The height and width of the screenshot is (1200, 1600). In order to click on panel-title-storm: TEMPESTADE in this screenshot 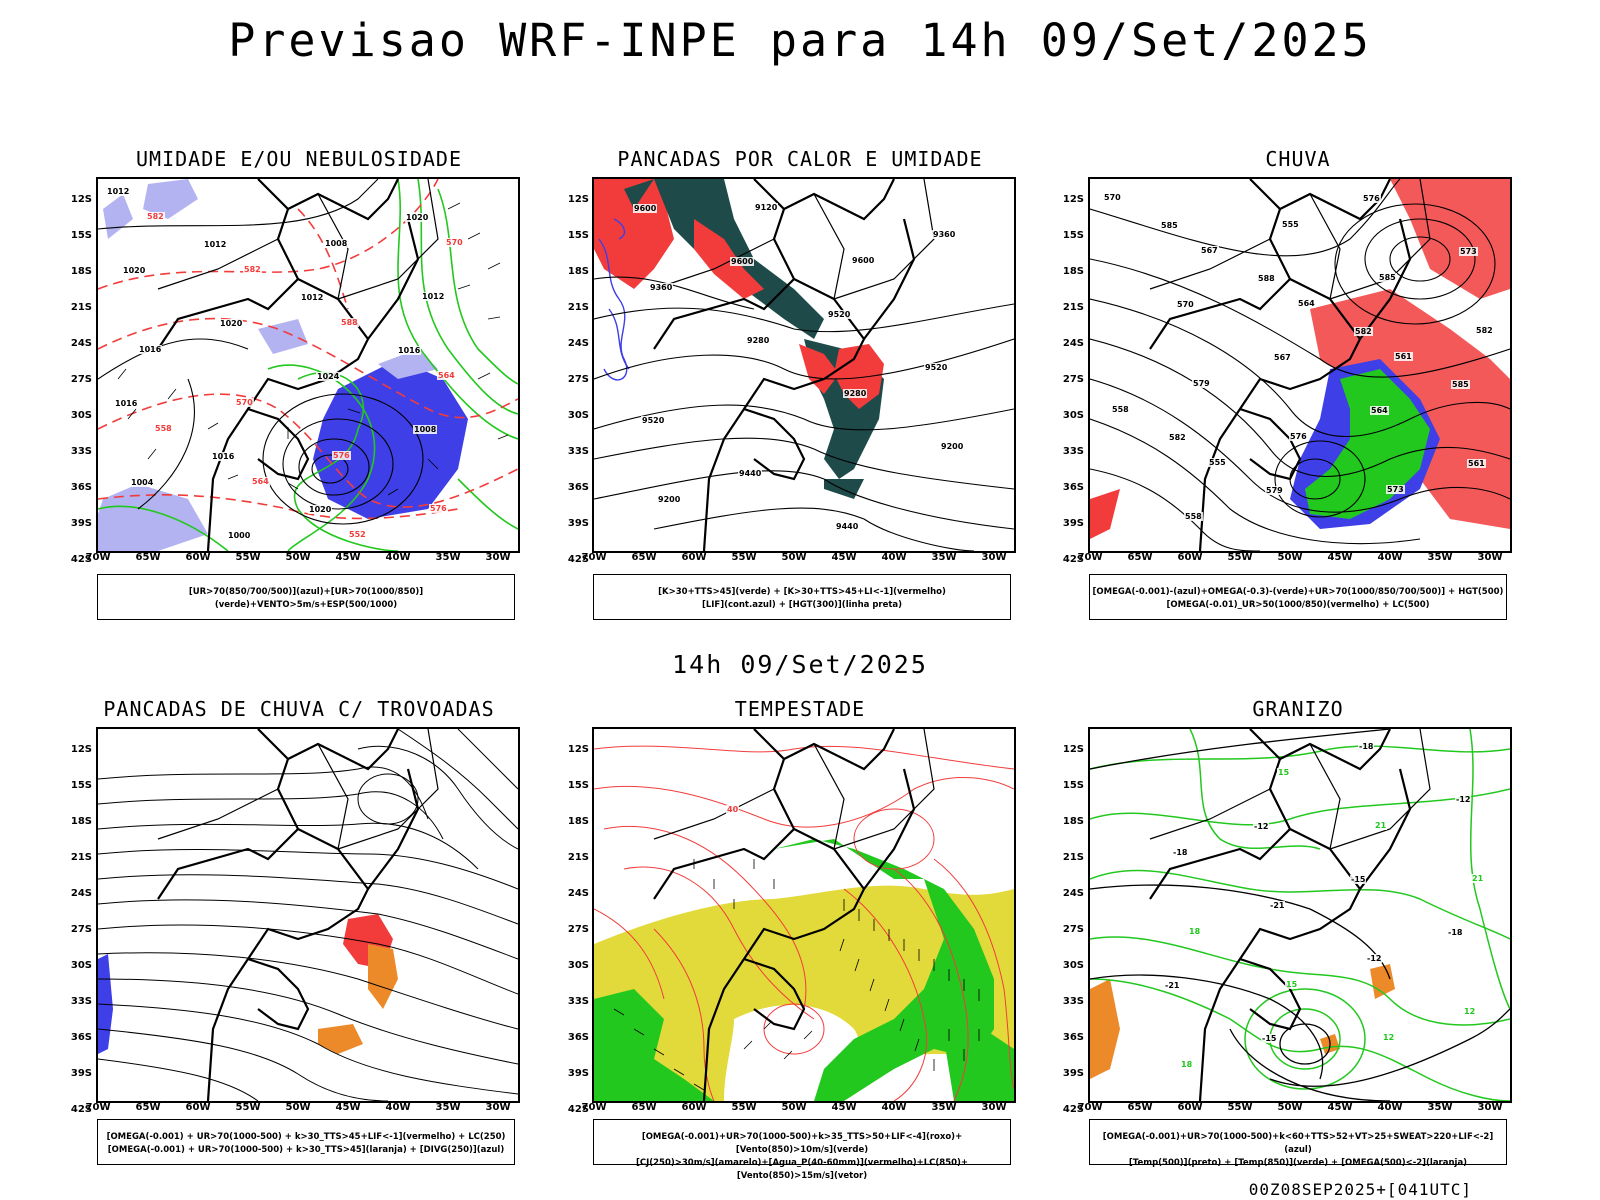, I will do `click(800, 709)`.